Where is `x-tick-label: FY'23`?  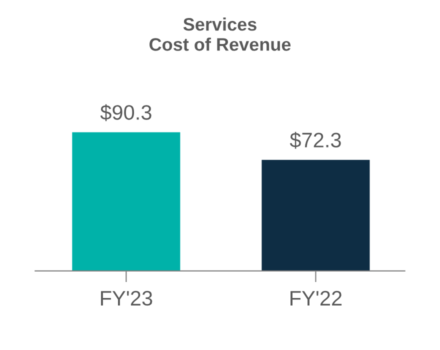
x-tick-label: FY'23 is located at coordinates (126, 298).